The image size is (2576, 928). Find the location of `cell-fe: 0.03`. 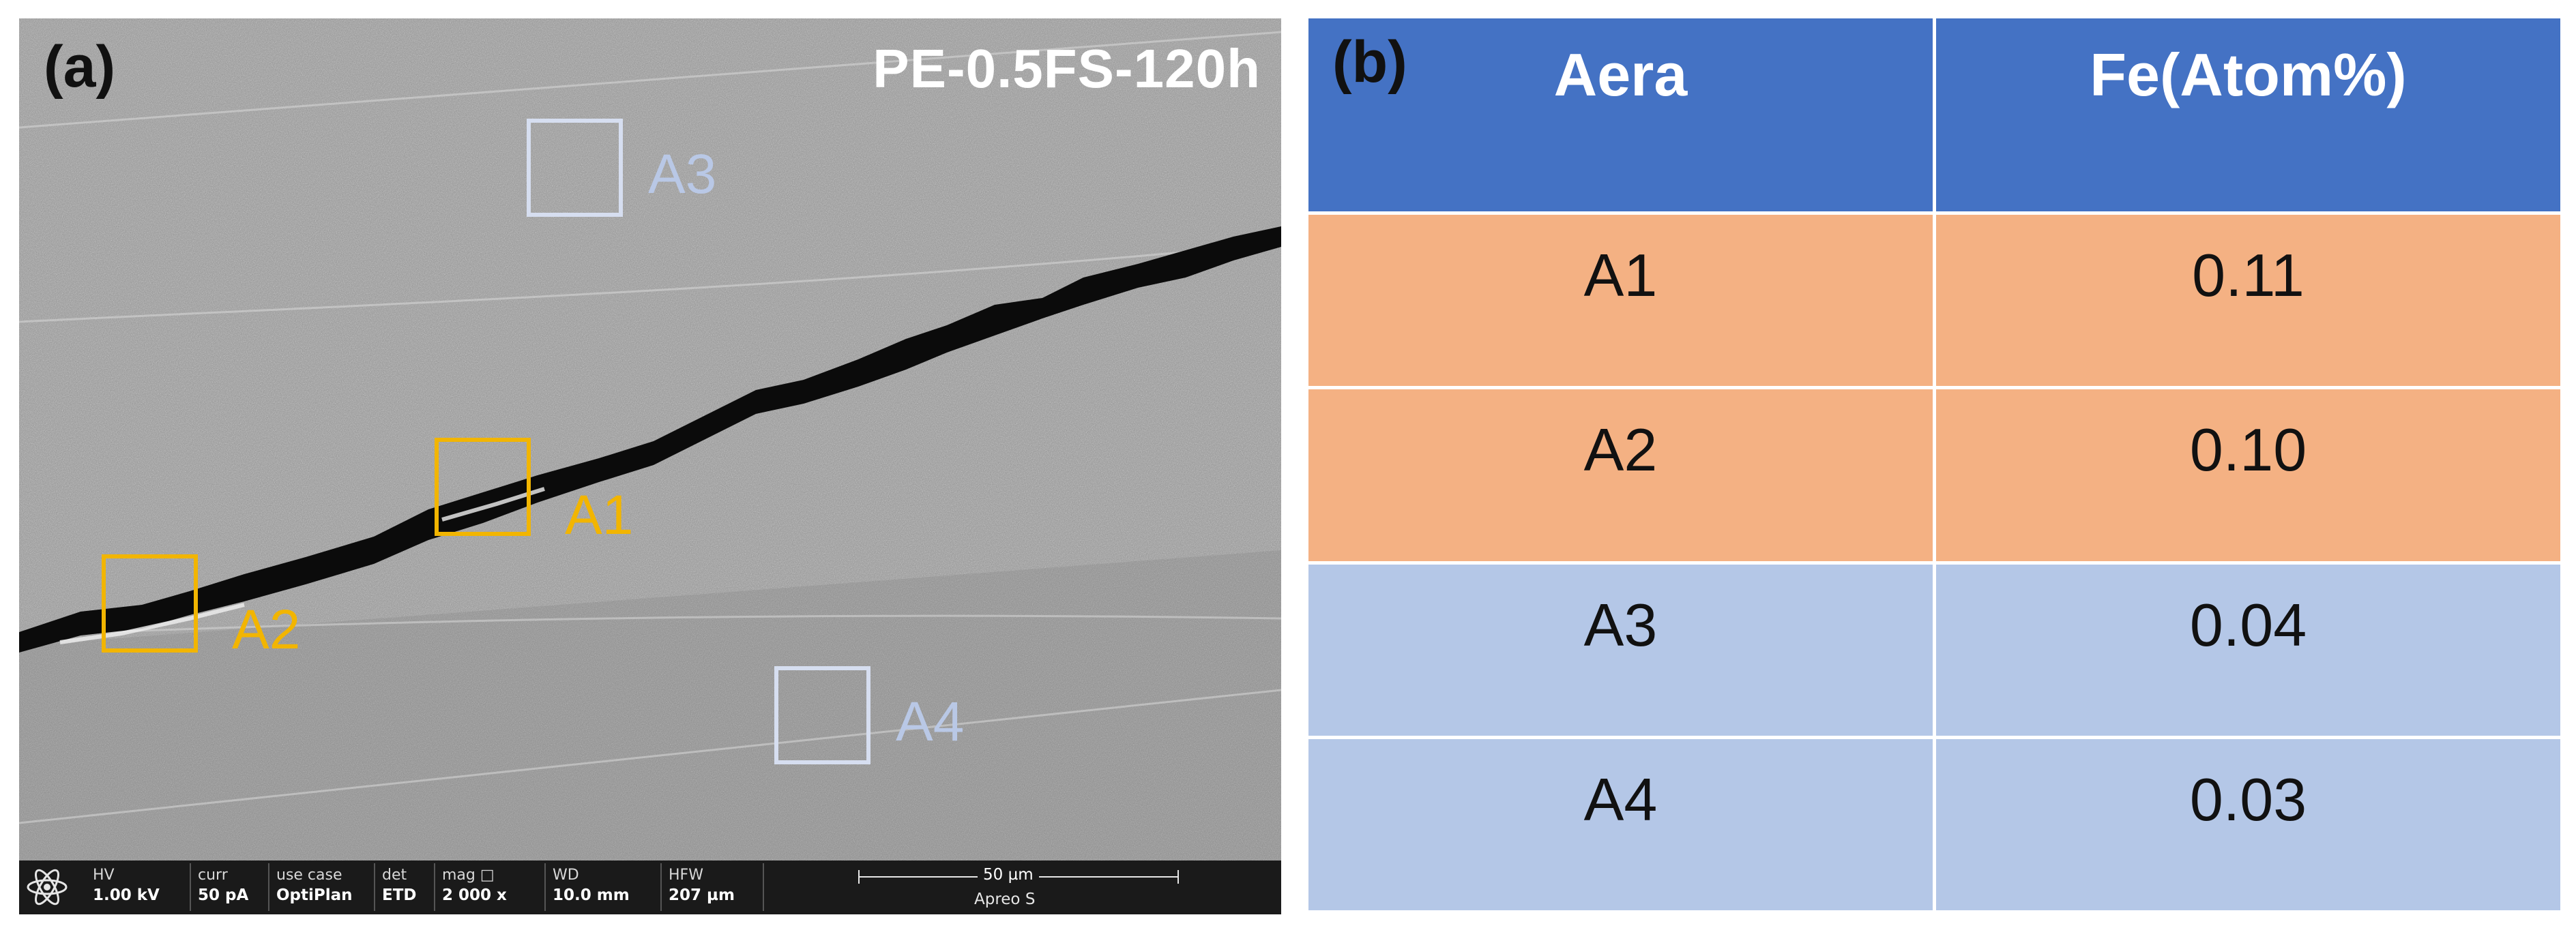

cell-fe: 0.03 is located at coordinates (2248, 824).